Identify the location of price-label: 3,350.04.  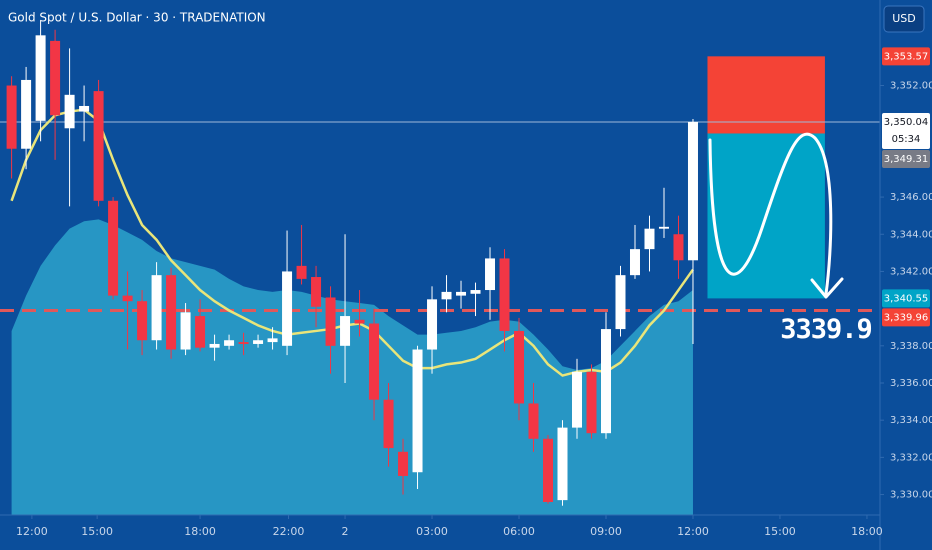
(906, 122).